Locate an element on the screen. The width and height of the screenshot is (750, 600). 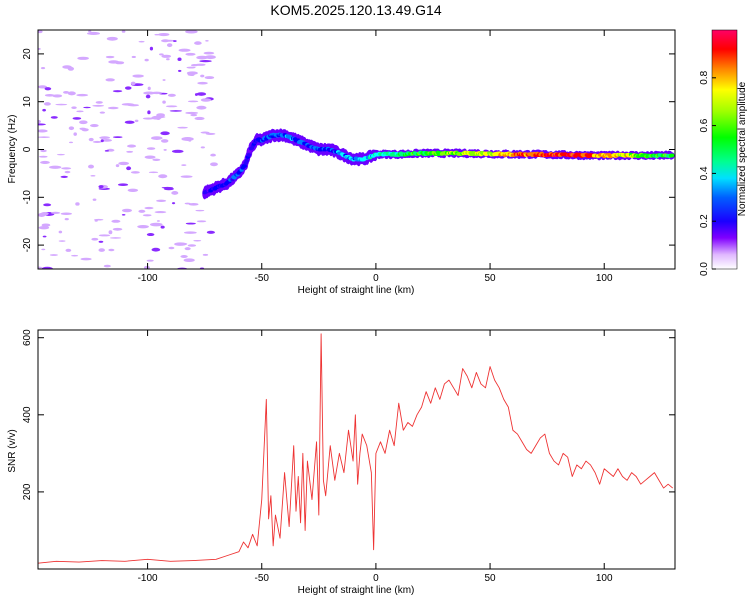
colorbar-tick-label: 0.0 is located at coordinates (704, 269).